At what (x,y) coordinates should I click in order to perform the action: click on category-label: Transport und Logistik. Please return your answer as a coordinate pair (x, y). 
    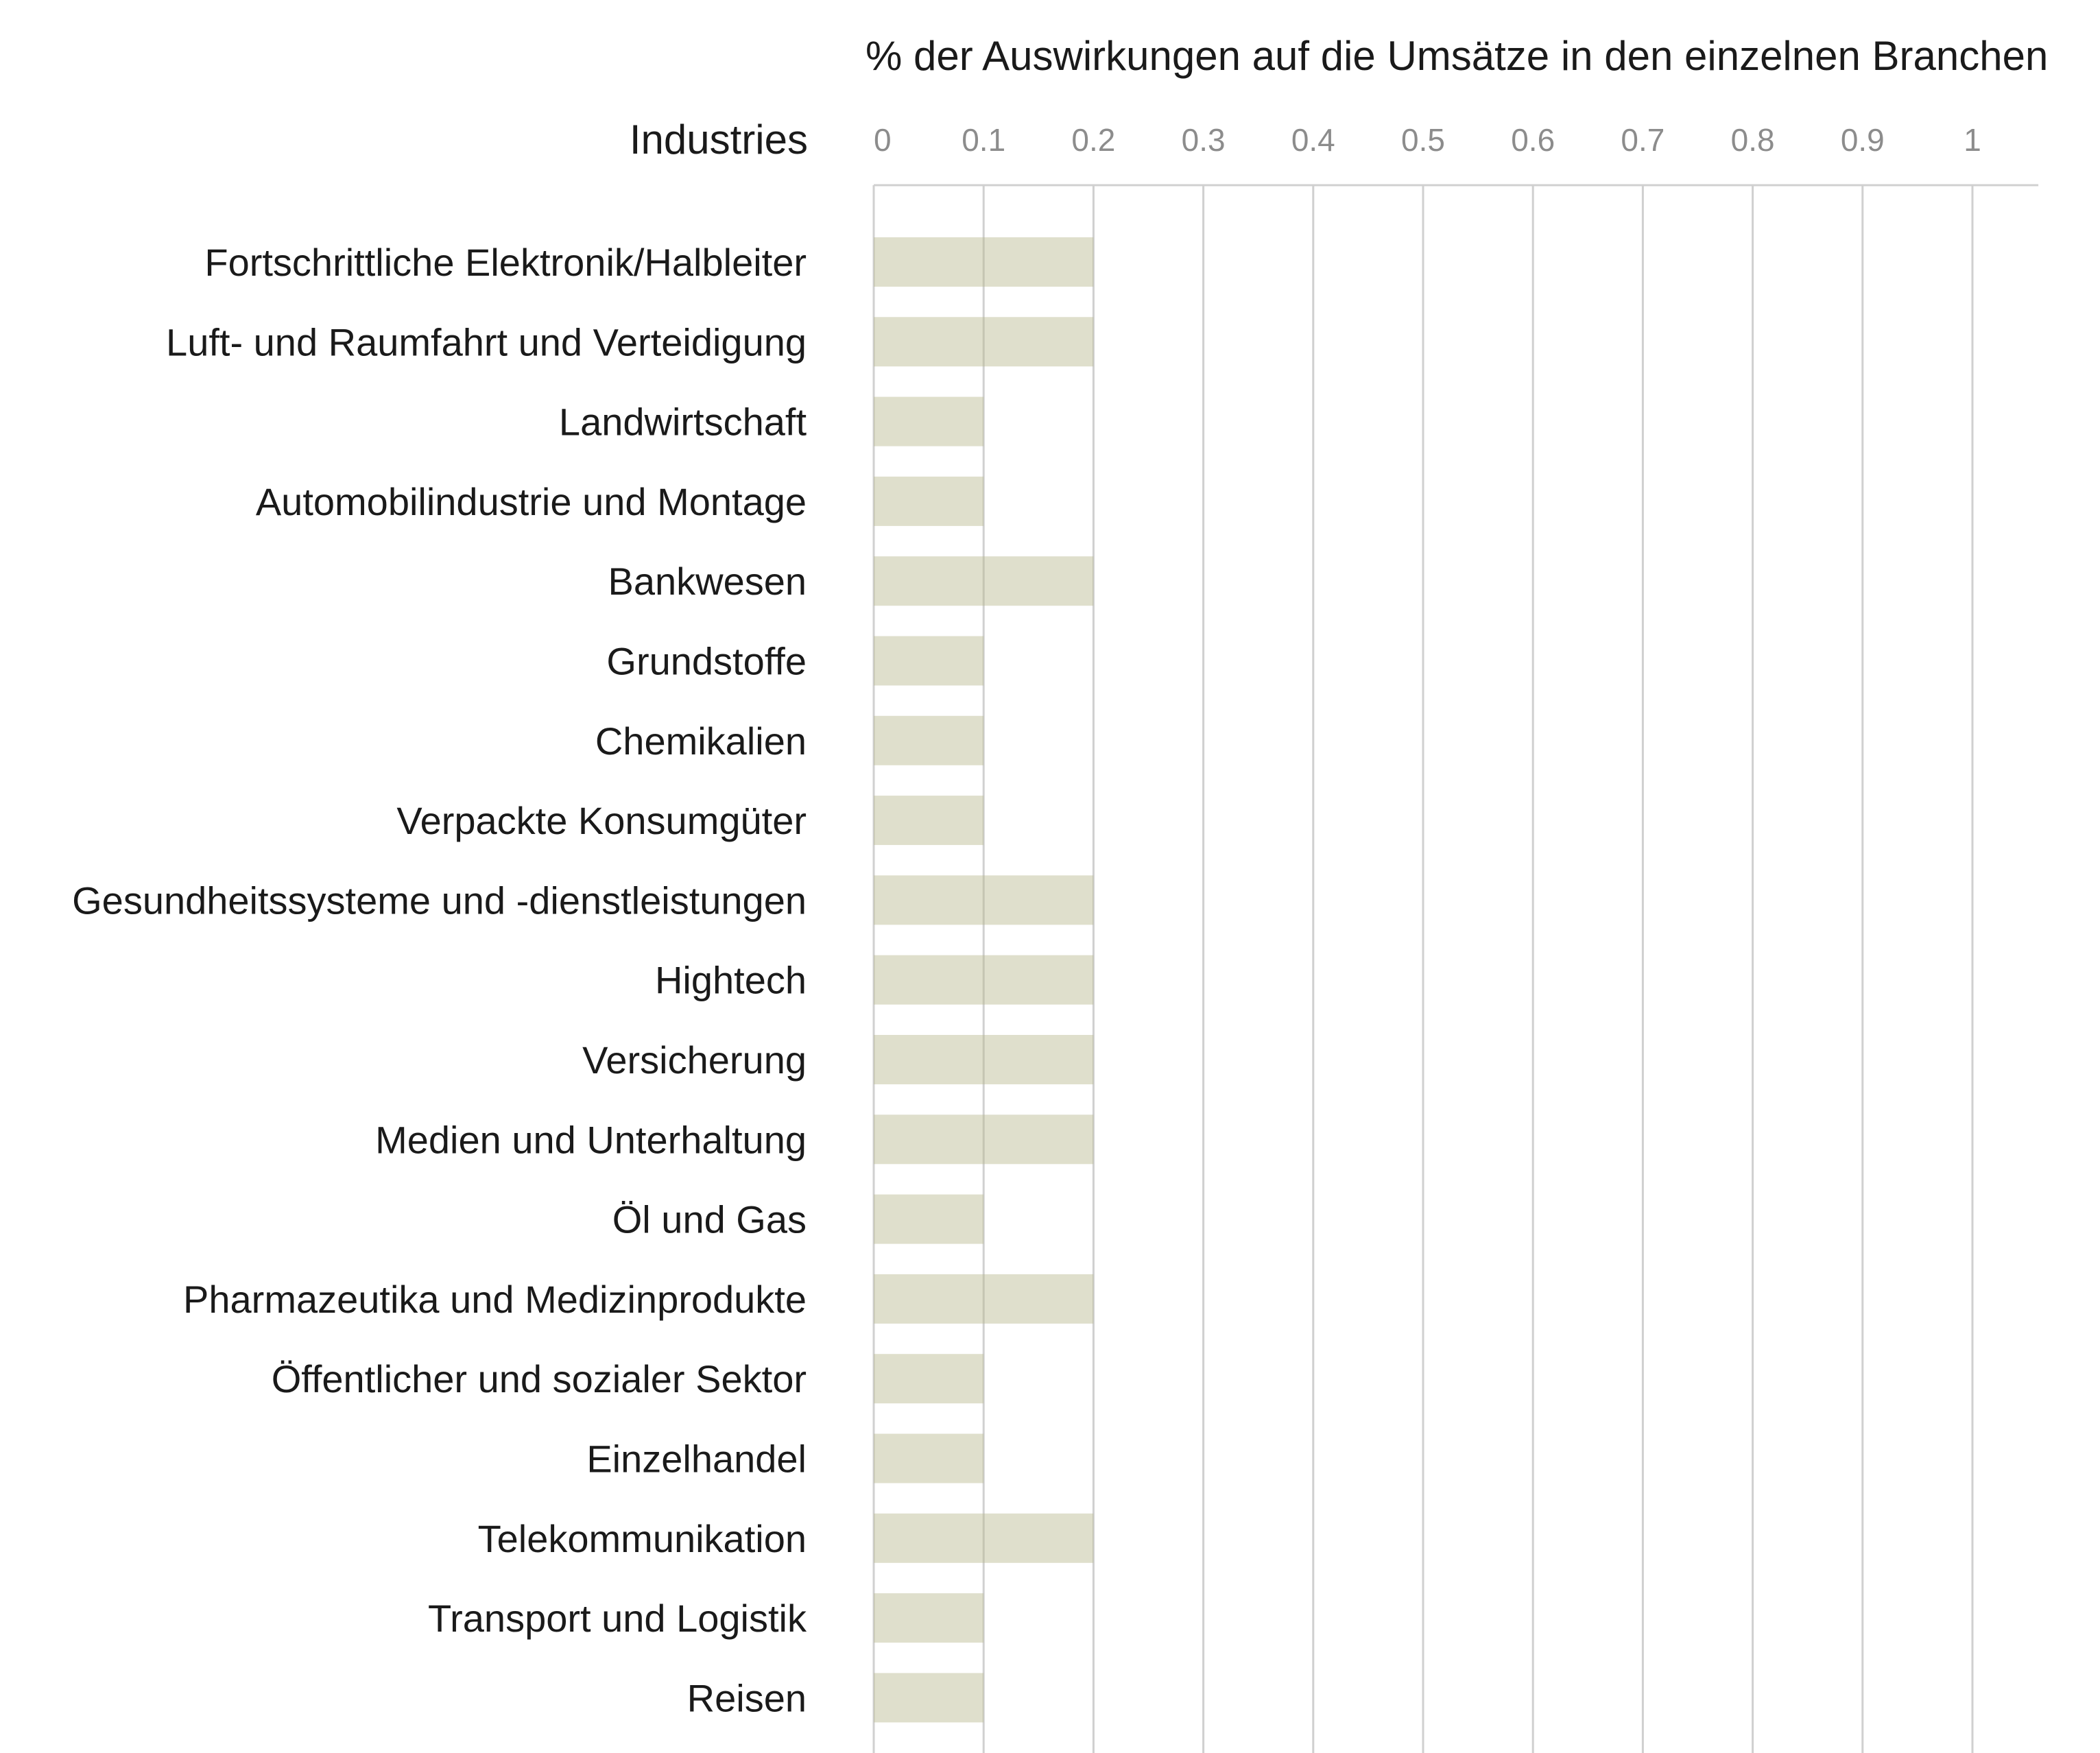
    Looking at the image, I should click on (617, 1618).